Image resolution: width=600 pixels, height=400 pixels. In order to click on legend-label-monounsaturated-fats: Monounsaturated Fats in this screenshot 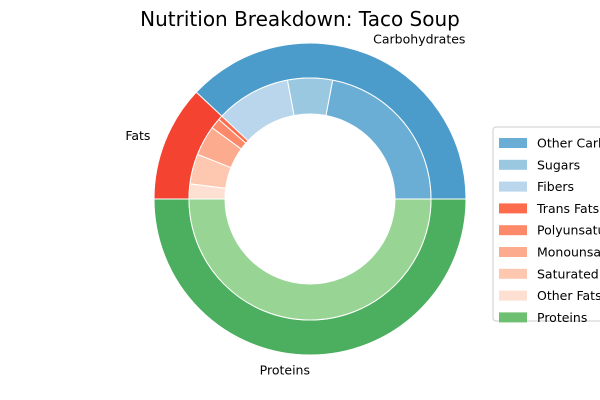, I will do `click(568, 252)`.